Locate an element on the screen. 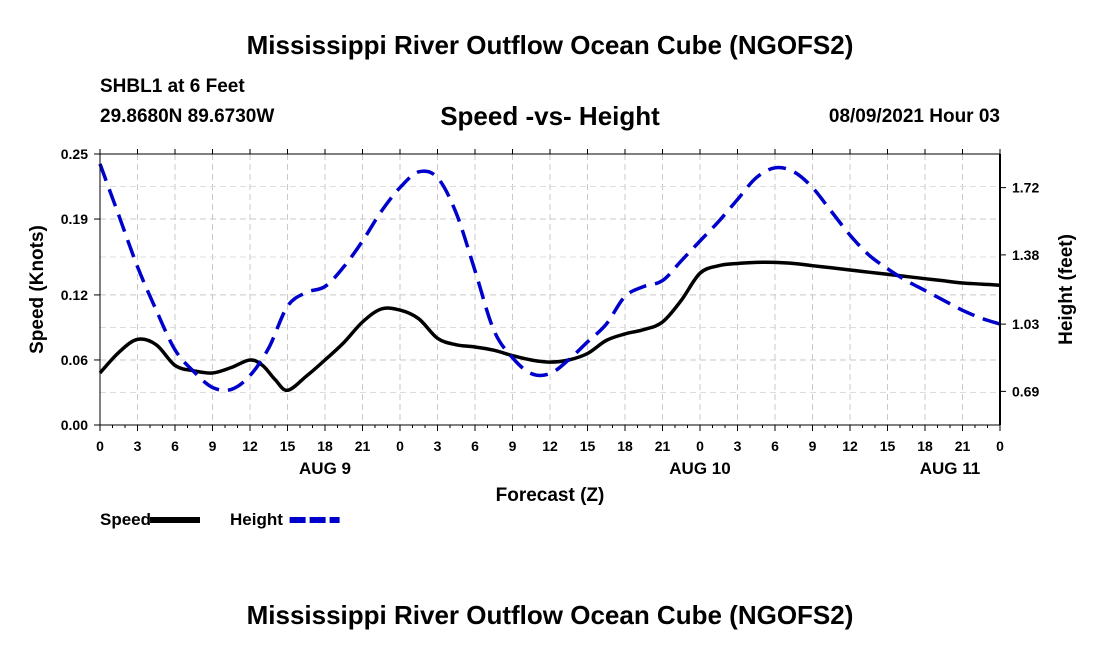  date-label: AUG 11 is located at coordinates (950, 468).